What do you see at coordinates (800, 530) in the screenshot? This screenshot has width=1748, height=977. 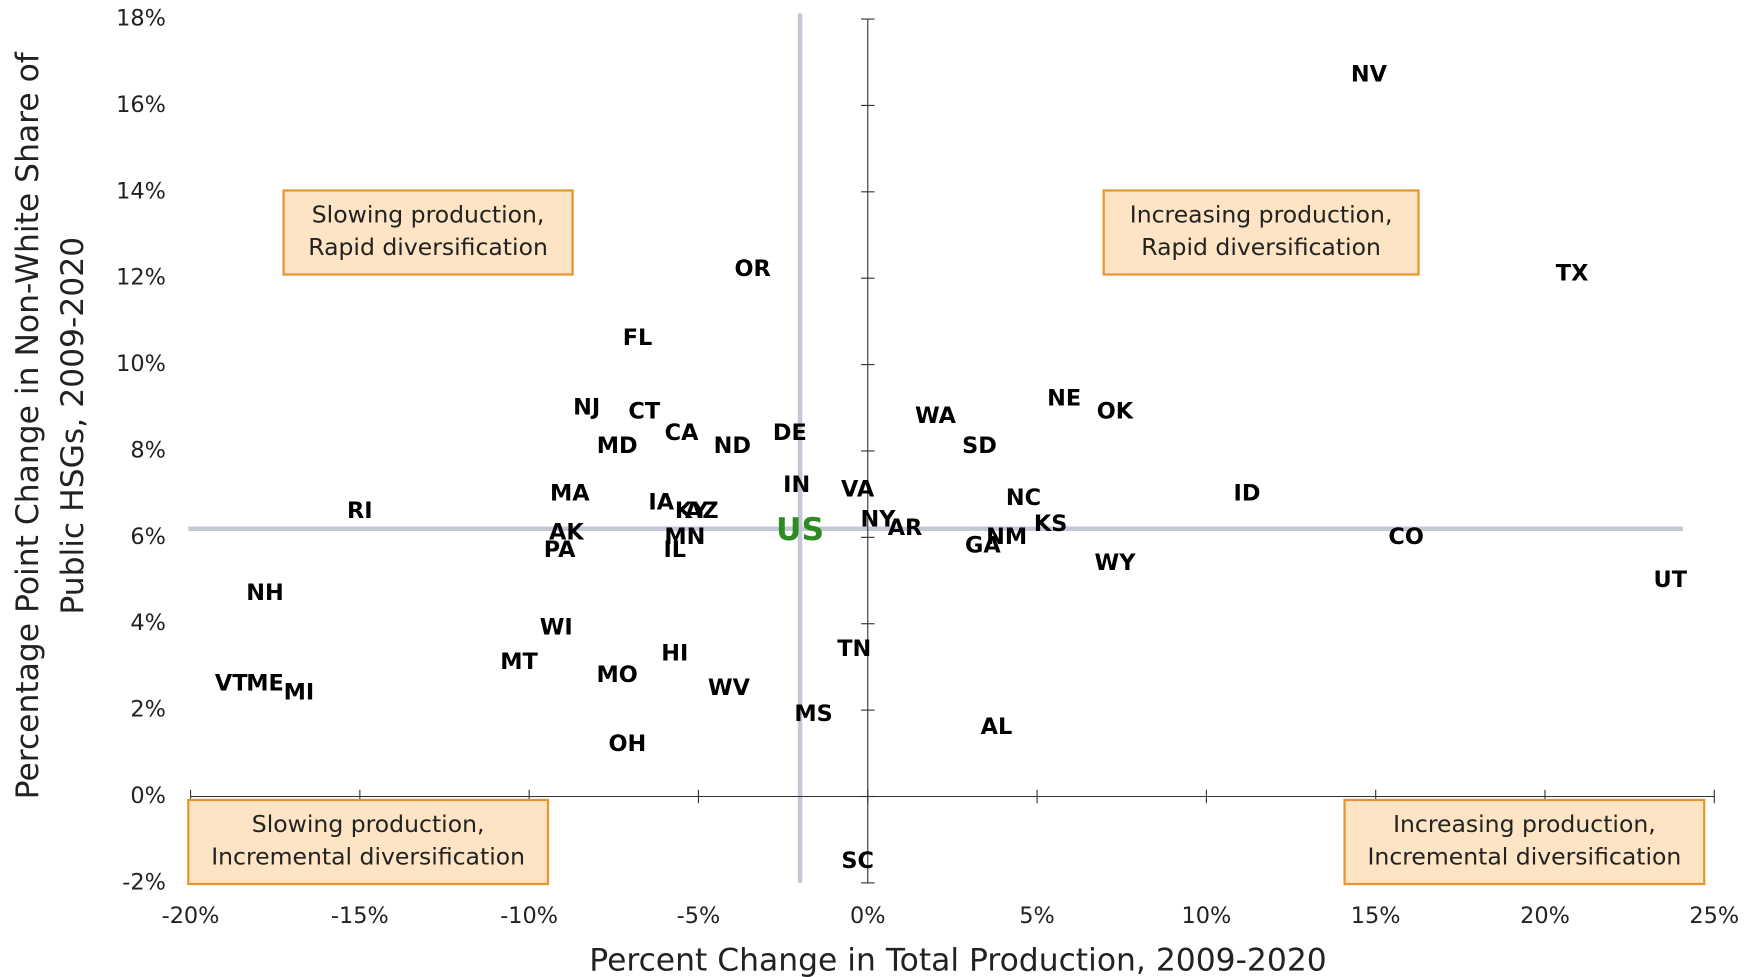 I see `reference-label: US` at bounding box center [800, 530].